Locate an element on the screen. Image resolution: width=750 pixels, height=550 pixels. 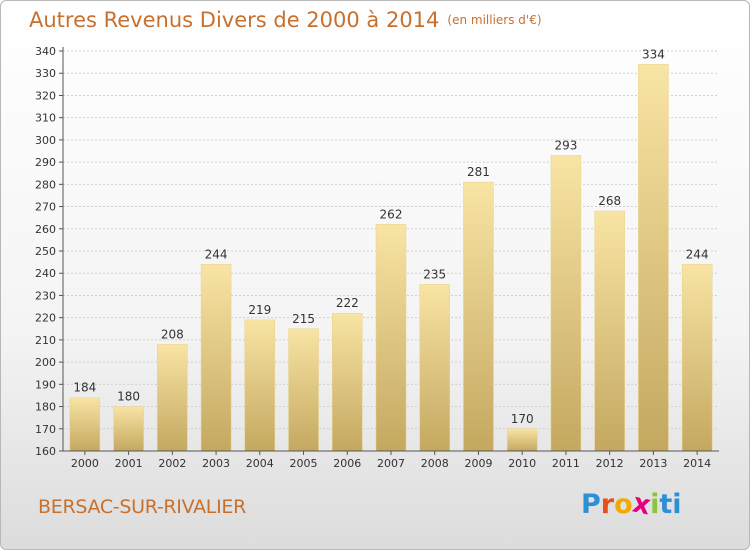
y-tick-label: 170 is located at coordinates (45, 429).